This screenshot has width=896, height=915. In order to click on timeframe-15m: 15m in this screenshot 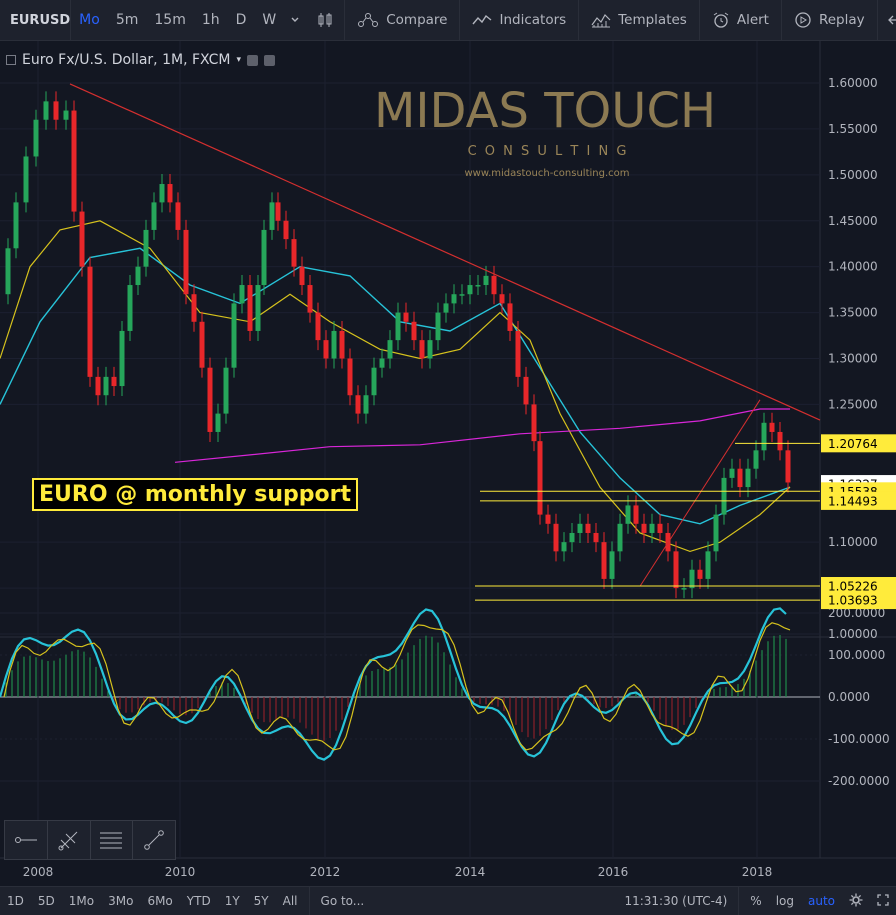, I will do `click(170, 20)`.